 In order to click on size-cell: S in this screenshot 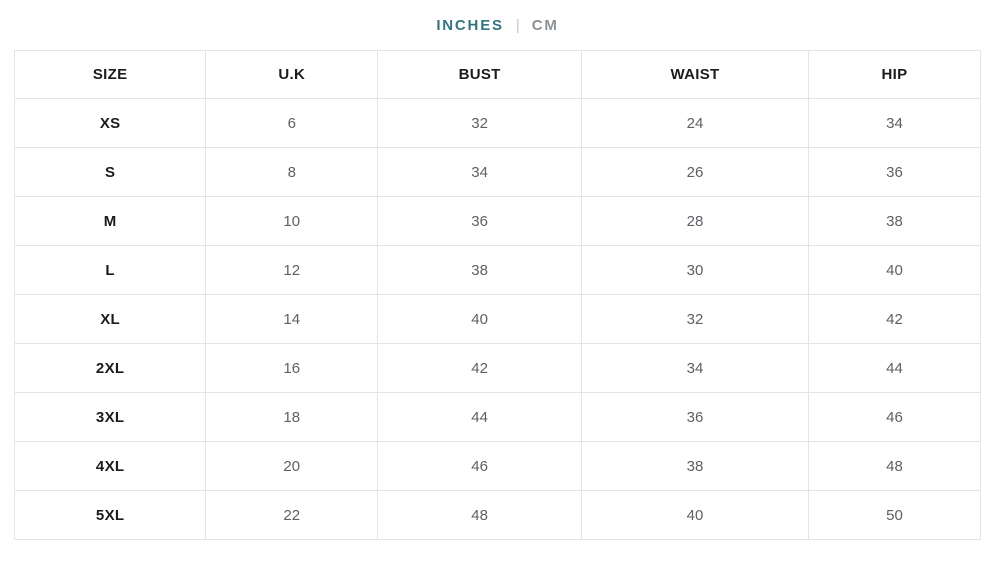, I will do `click(110, 172)`.